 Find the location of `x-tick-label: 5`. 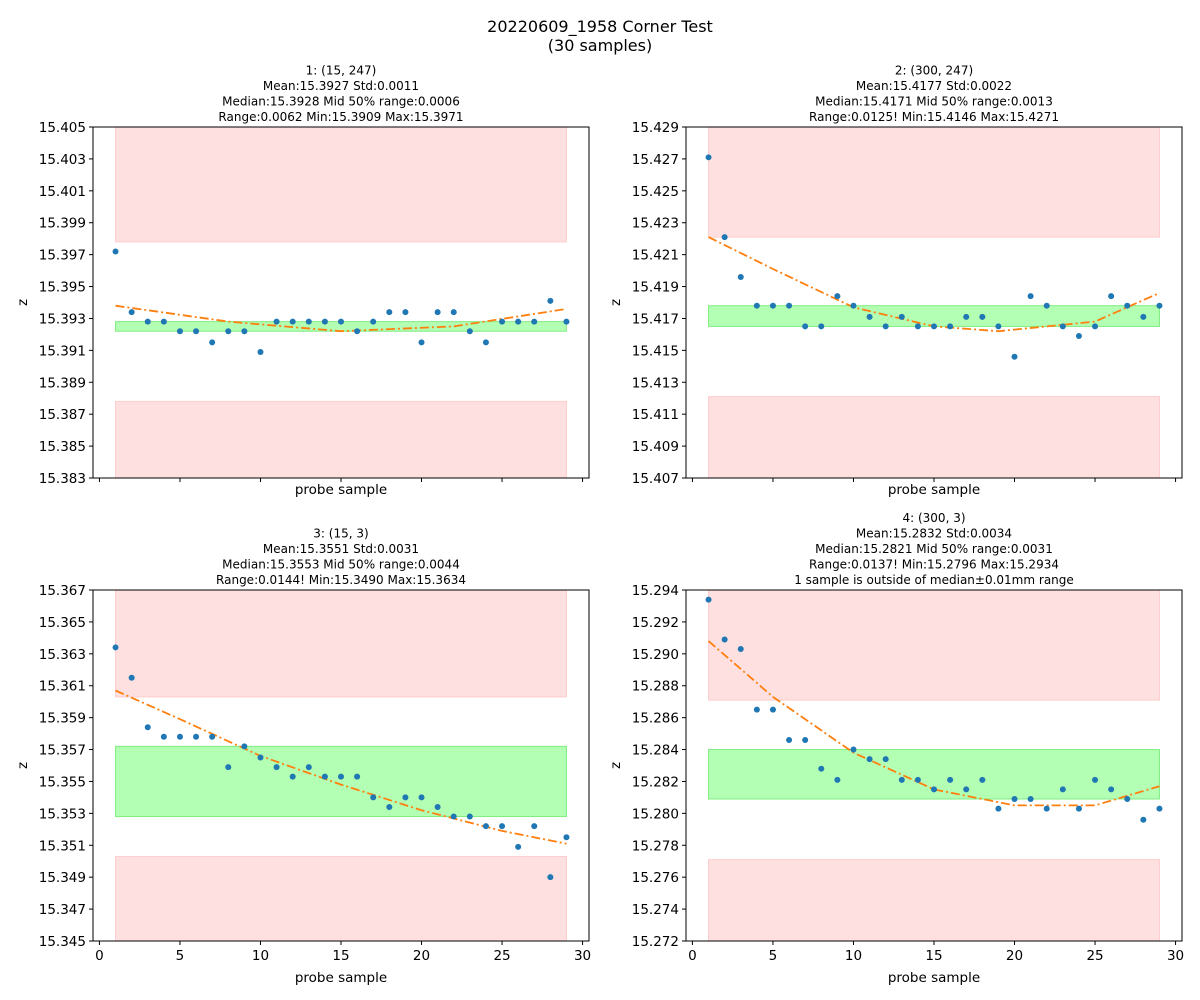

x-tick-label: 5 is located at coordinates (180, 956).